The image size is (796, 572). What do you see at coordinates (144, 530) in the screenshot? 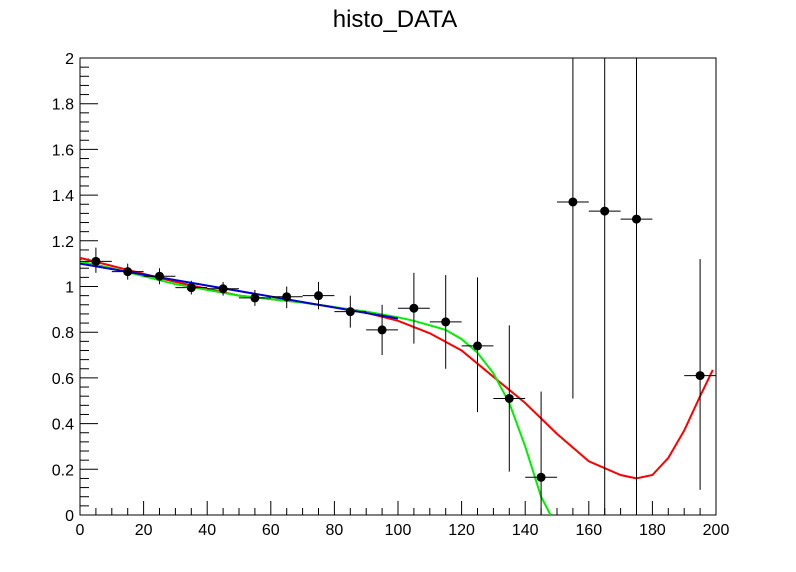
I see `x-tick-label: 20` at bounding box center [144, 530].